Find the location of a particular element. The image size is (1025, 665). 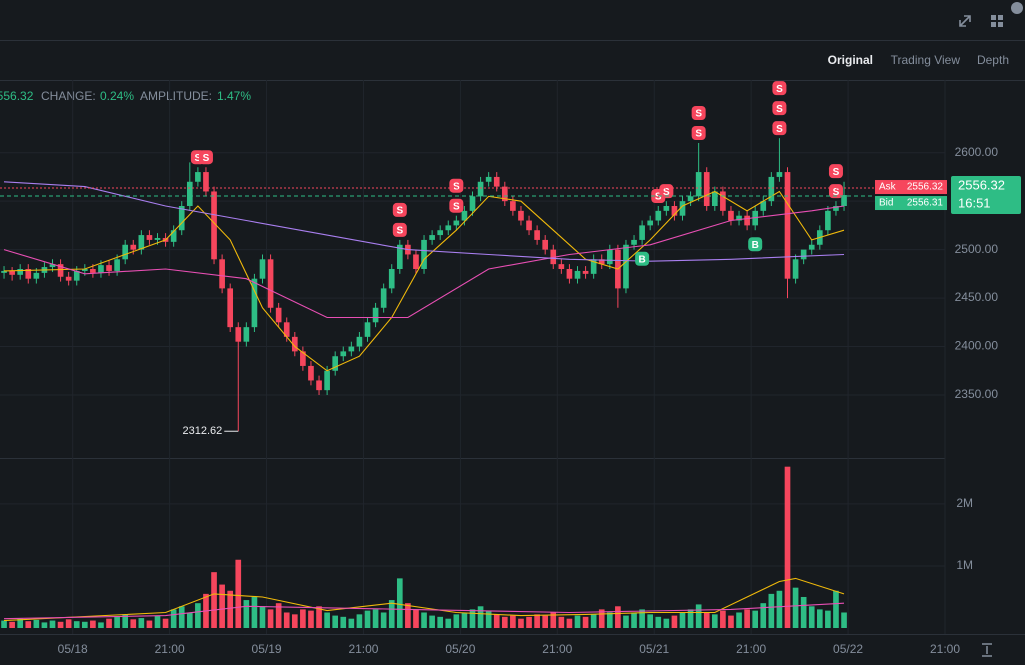

y-tick-label: 2M is located at coordinates (964, 503).